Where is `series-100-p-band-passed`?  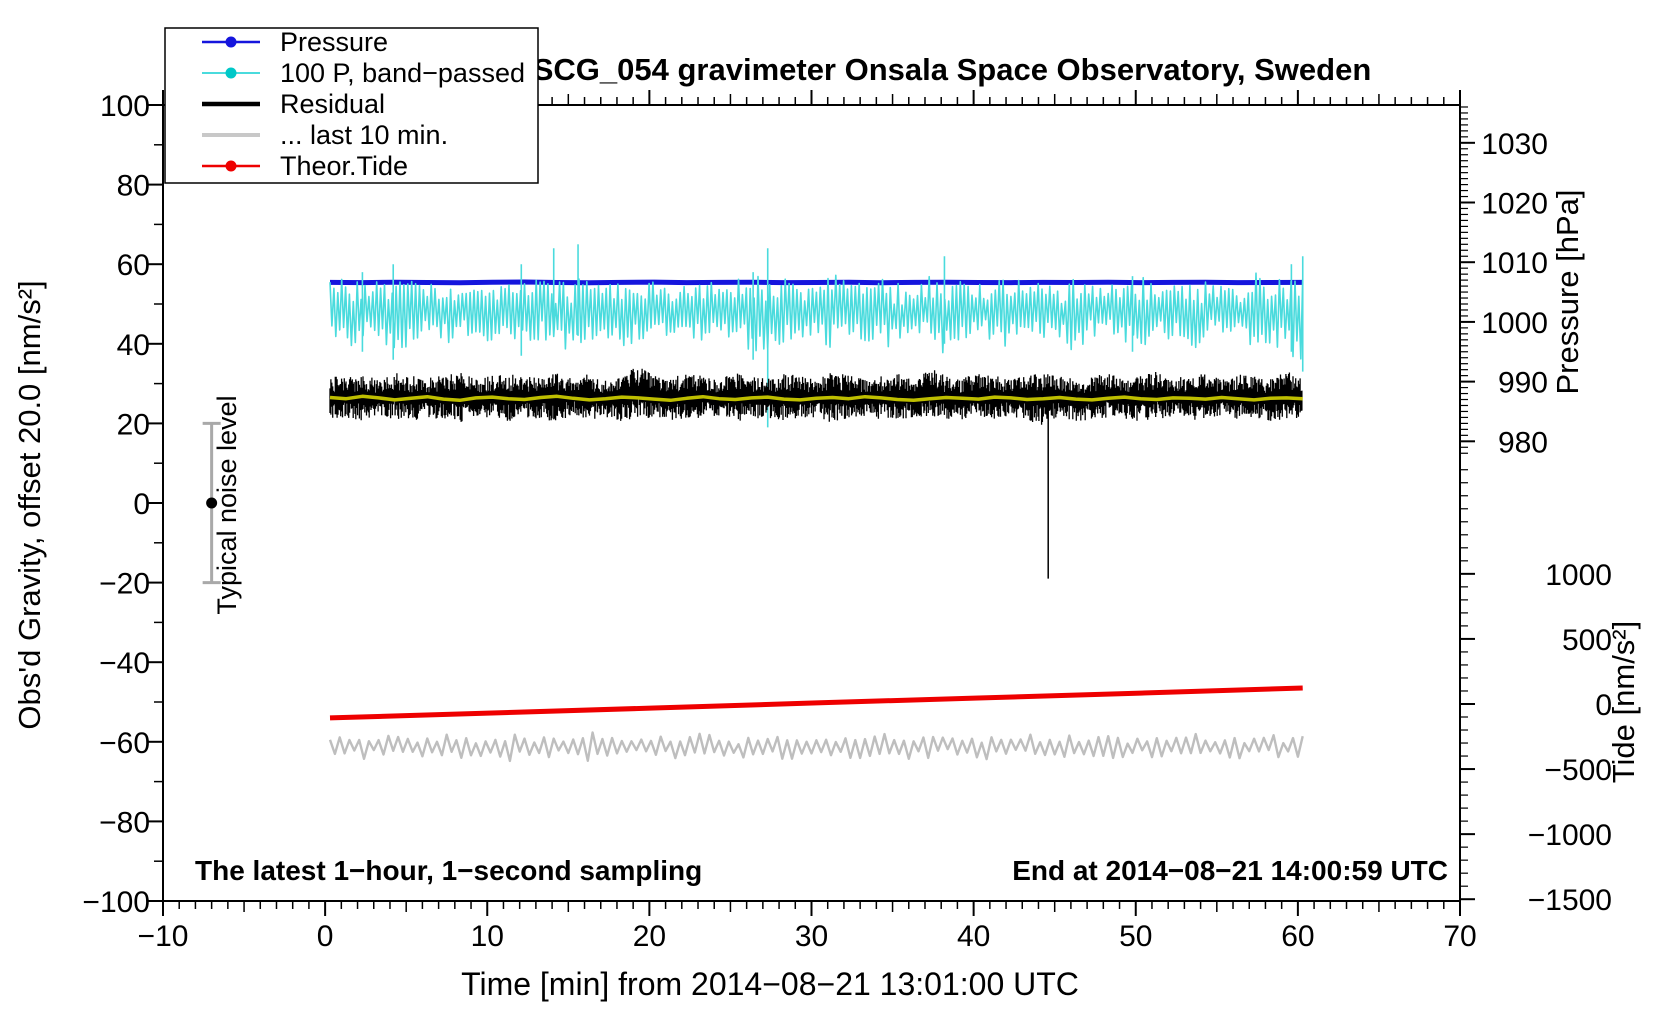
series-100-p-band-passed is located at coordinates (816, 316).